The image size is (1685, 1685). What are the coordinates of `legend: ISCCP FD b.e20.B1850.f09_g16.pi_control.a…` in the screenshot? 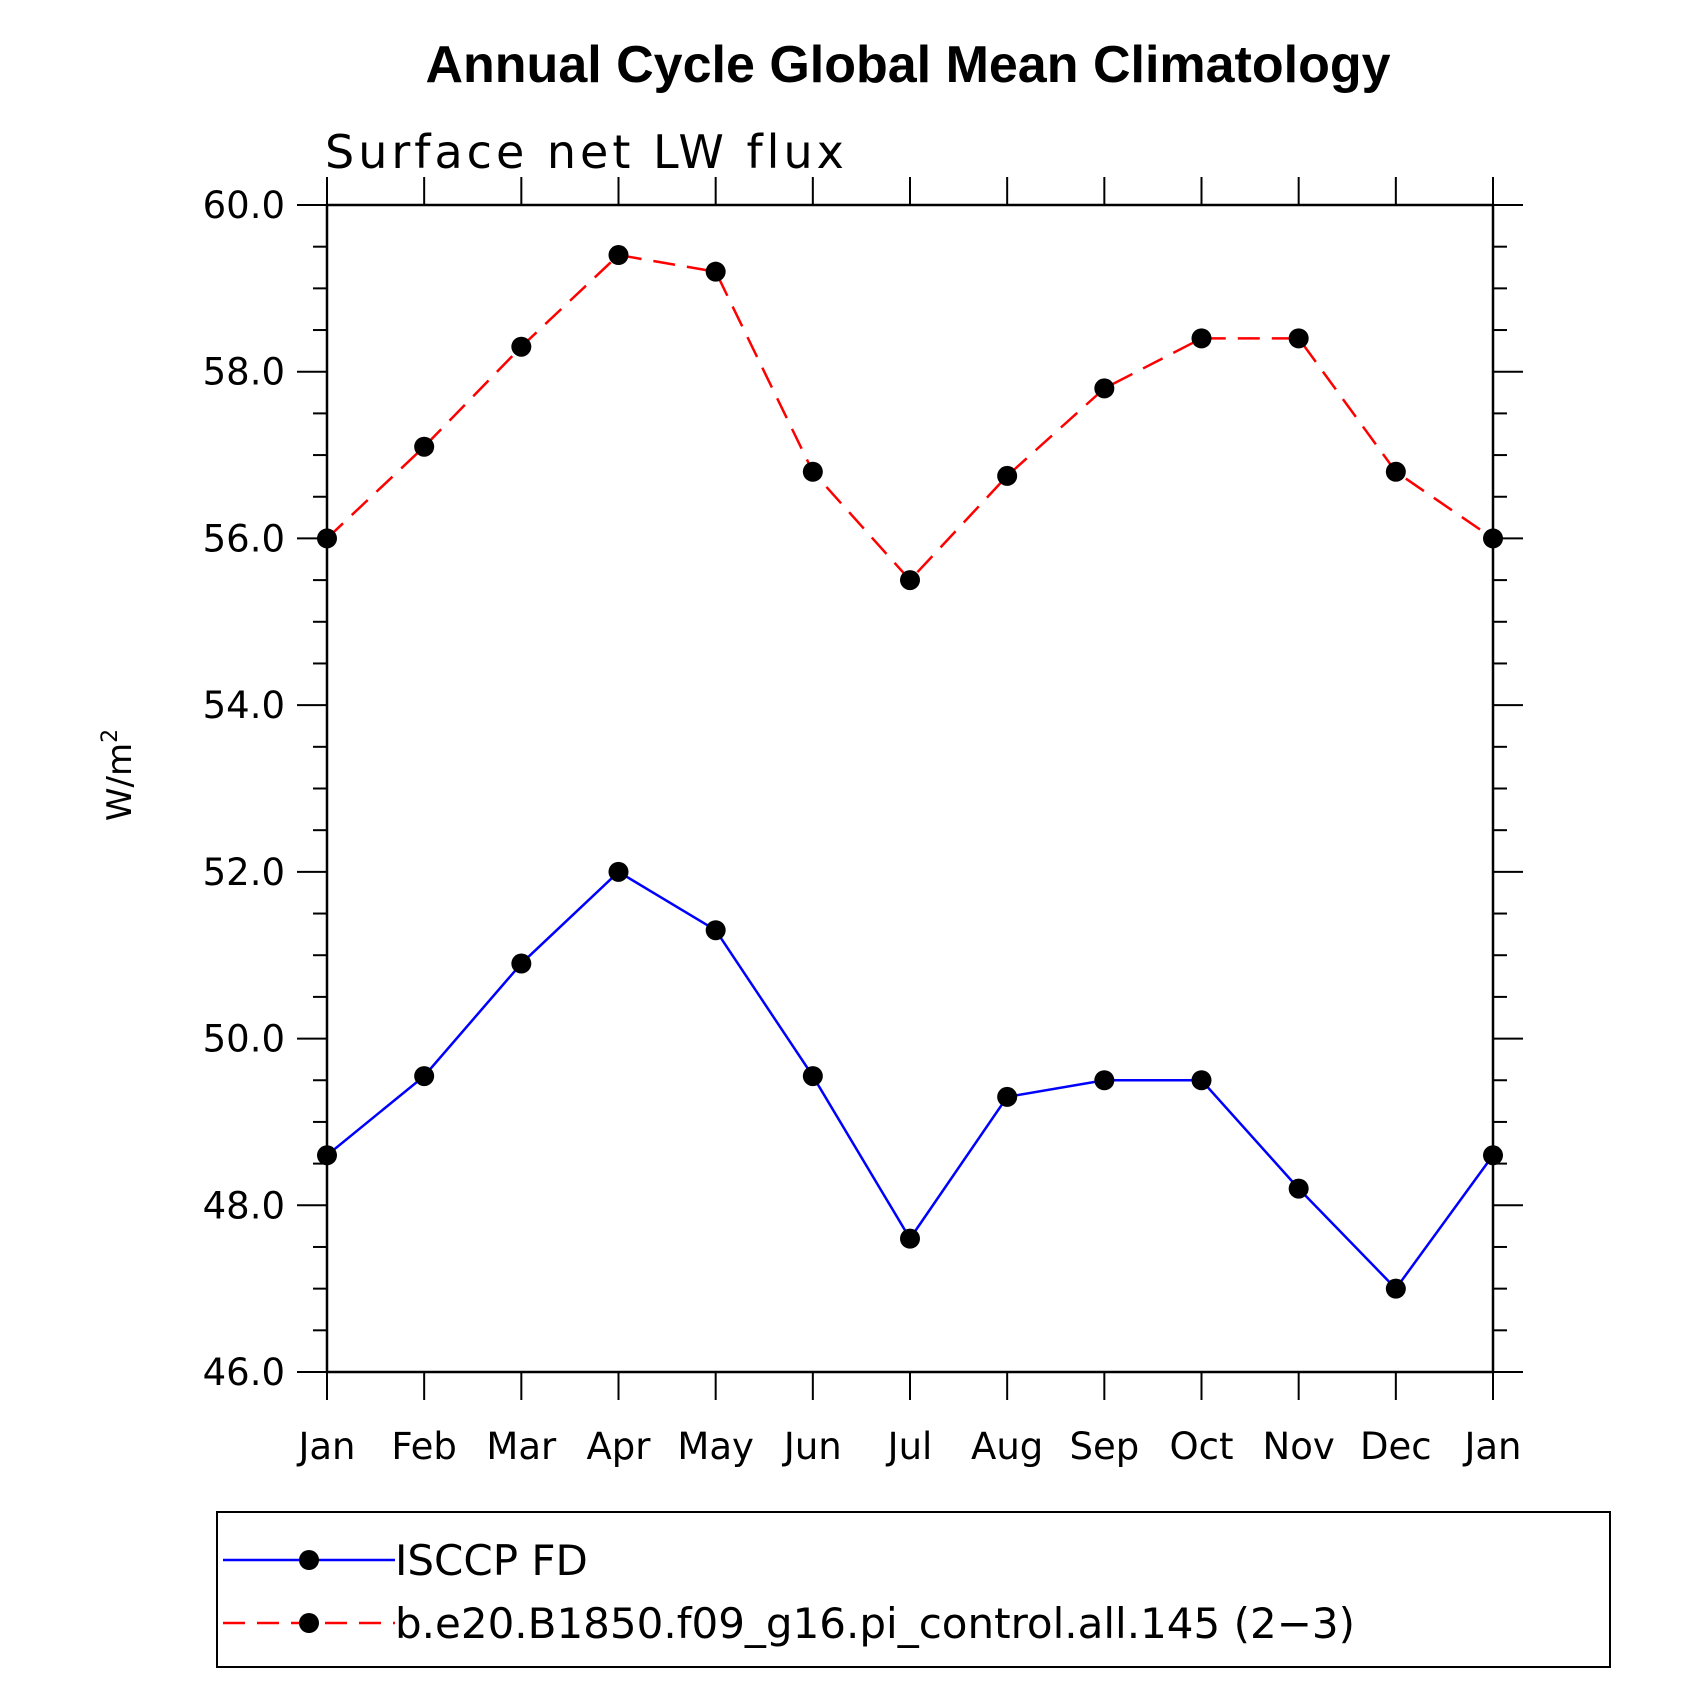 It's located at (913, 1589).